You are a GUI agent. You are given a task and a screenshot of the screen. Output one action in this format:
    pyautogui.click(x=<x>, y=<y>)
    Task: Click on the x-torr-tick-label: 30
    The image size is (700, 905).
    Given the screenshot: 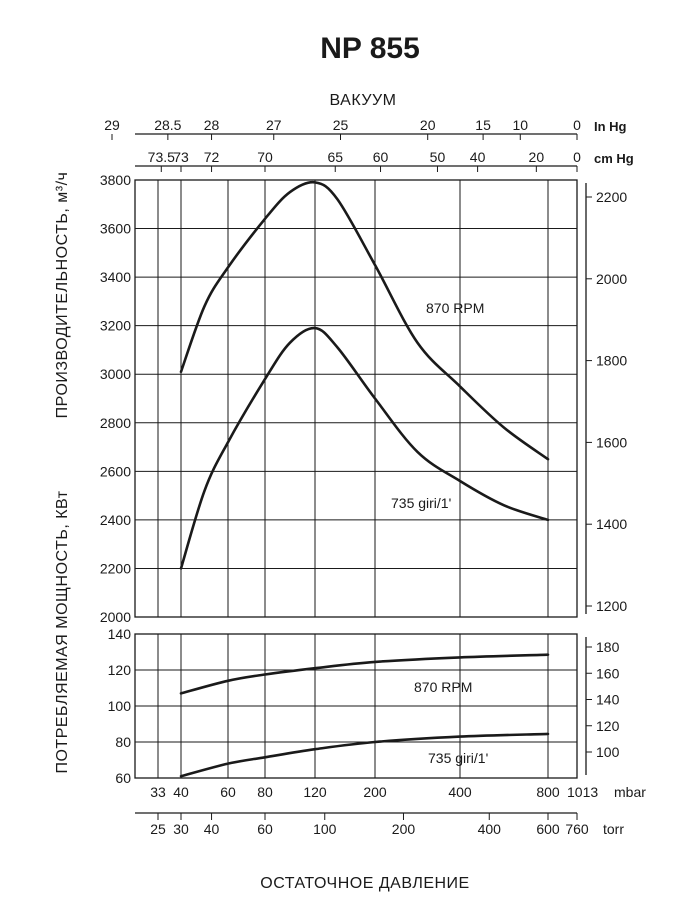 What is the action you would take?
    pyautogui.click(x=181, y=829)
    